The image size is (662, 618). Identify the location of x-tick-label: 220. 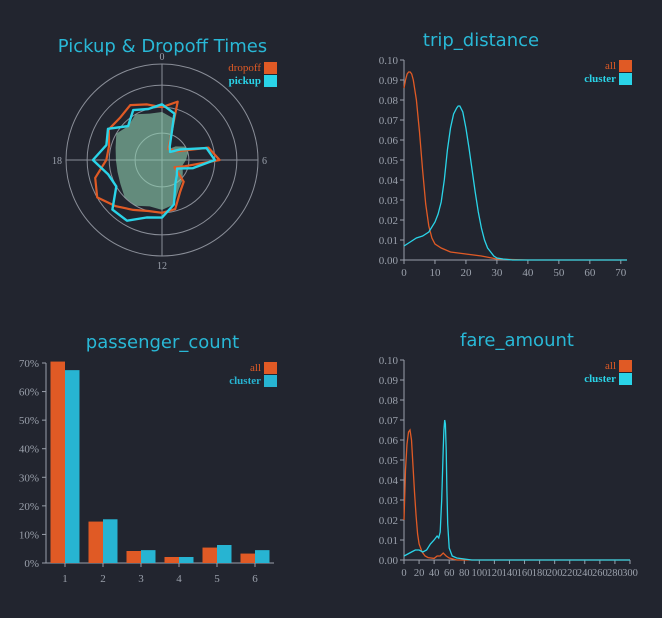
(570, 573).